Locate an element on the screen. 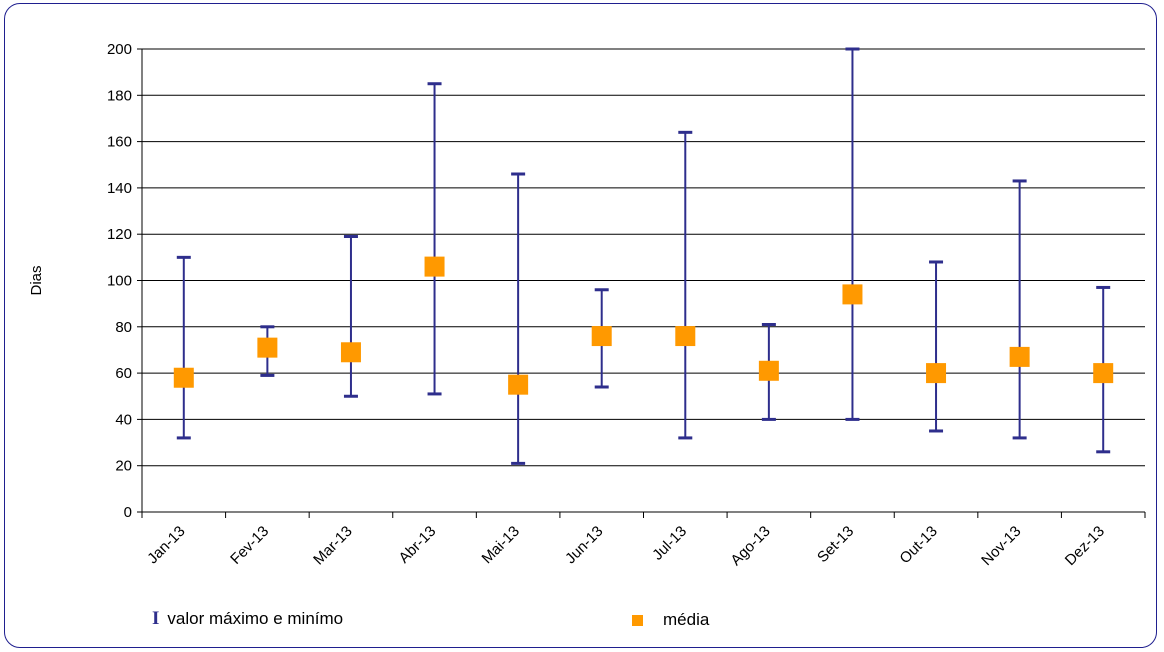 The height and width of the screenshot is (652, 1164). y-tick-label: 0 is located at coordinates (128, 512).